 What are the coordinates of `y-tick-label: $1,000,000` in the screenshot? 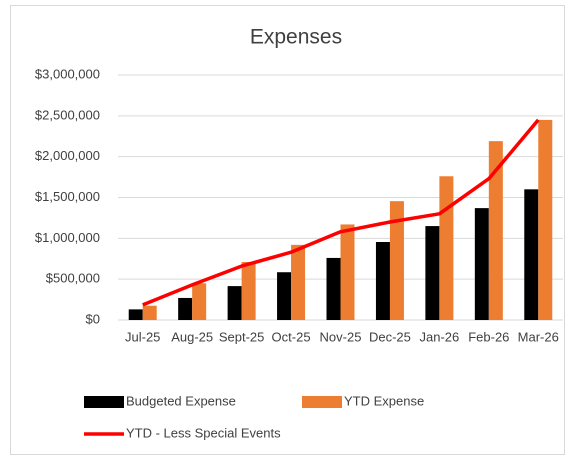 It's located at (67, 237).